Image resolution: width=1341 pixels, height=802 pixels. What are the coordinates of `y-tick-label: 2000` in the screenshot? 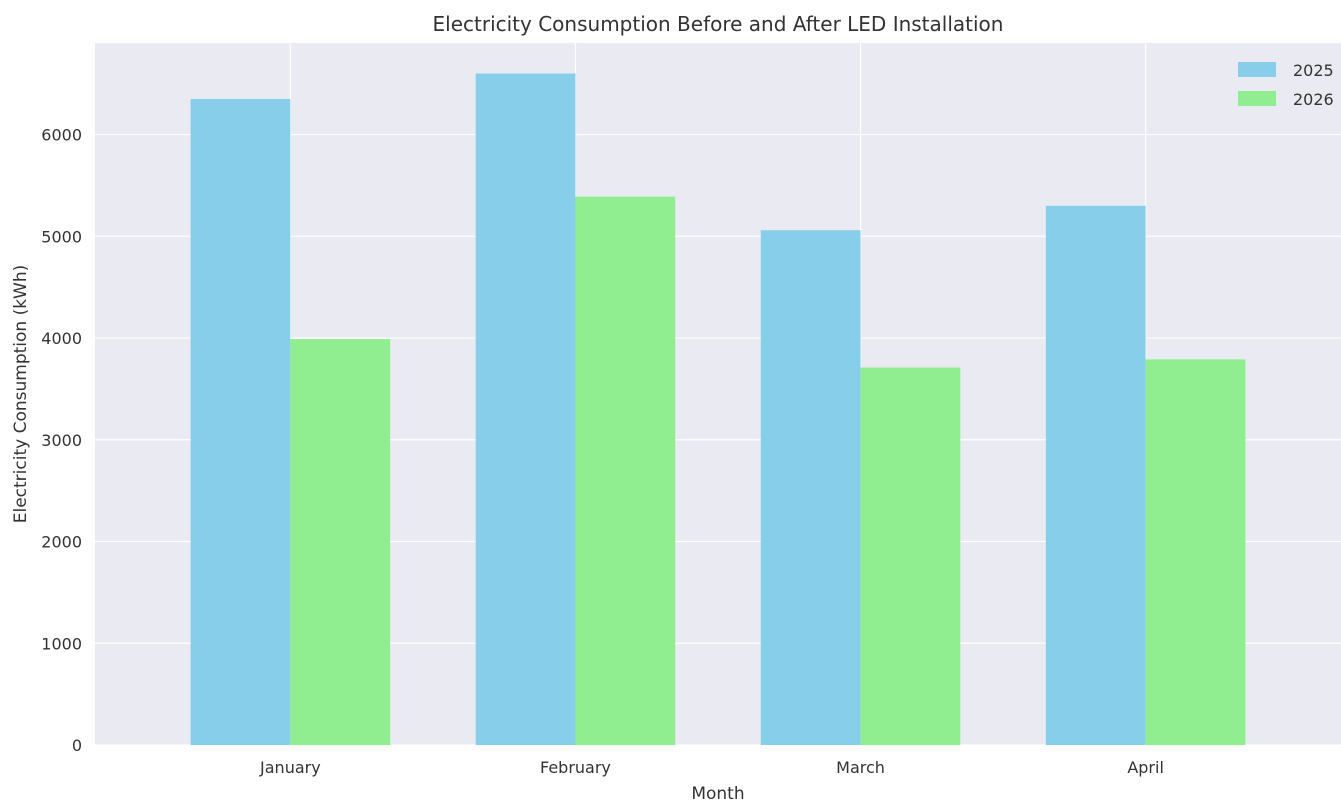 It's located at (61, 542).